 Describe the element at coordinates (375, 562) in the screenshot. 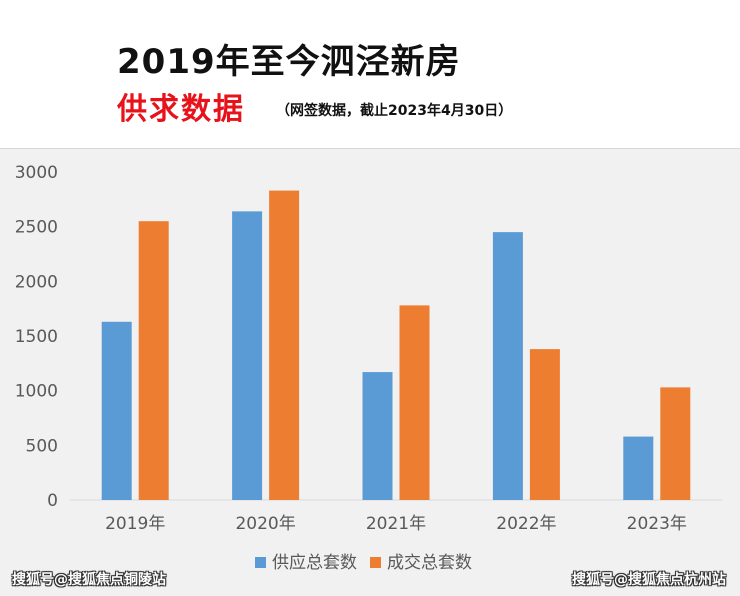

I see `legend-swatch-deal` at that location.